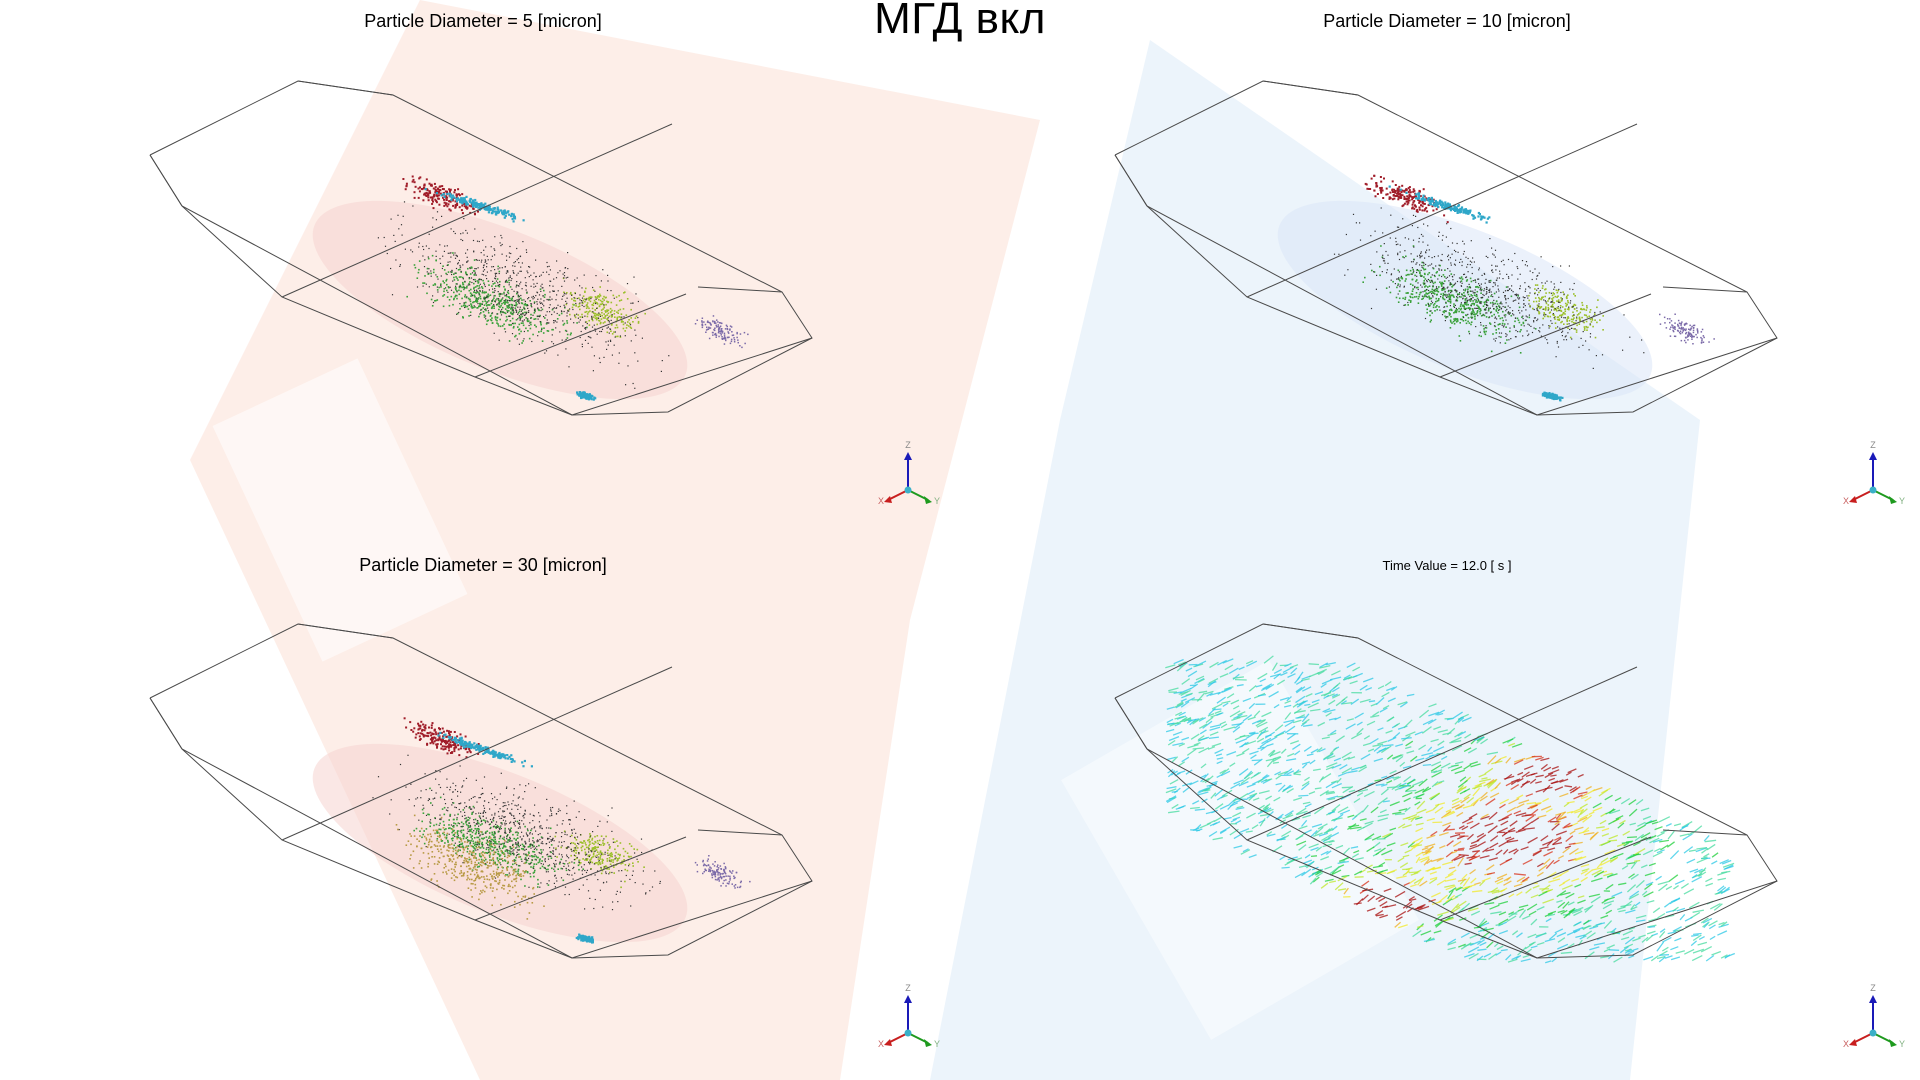 Image resolution: width=1920 pixels, height=1080 pixels. I want to click on watermark-red-letter, so click(340, 510).